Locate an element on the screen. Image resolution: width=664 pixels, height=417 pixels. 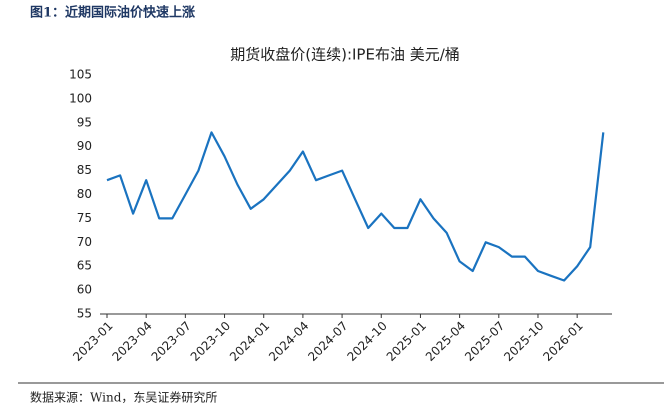
x-tick-label: 2025-07 is located at coordinates (484, 341).